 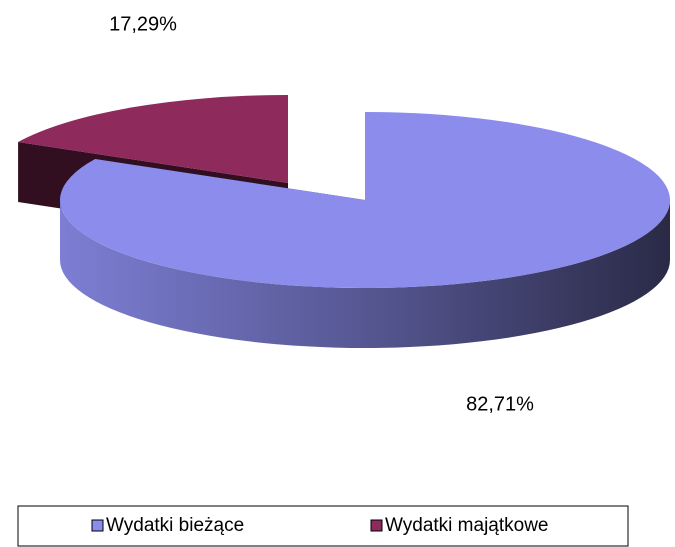 What do you see at coordinates (500, 404) in the screenshot?
I see `value-label: 82,71%` at bounding box center [500, 404].